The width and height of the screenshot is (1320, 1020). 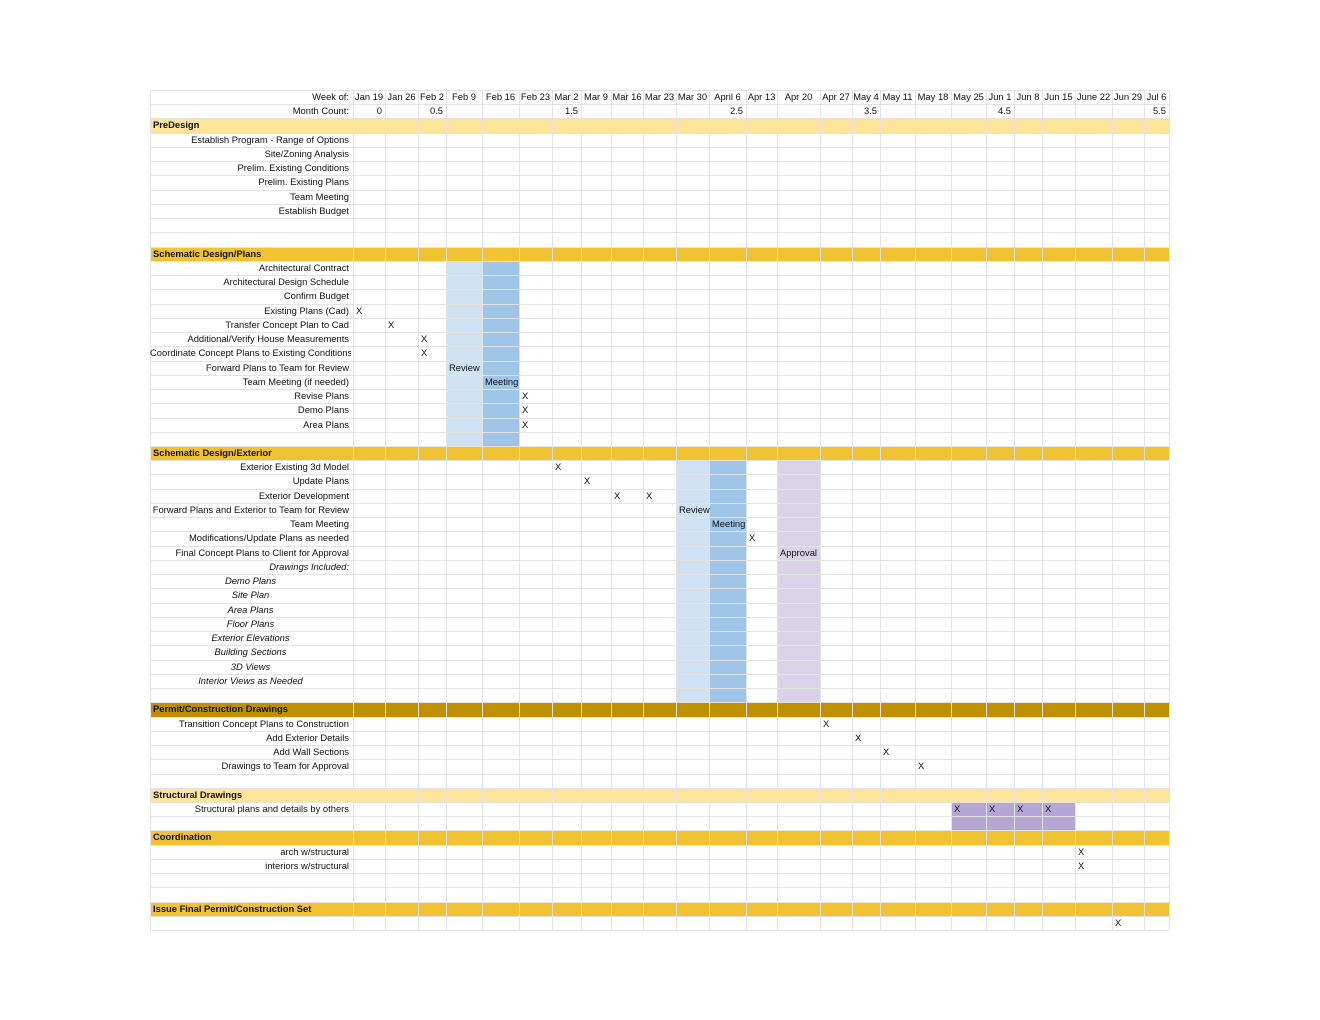 What do you see at coordinates (250, 923) in the screenshot?
I see `task-label` at bounding box center [250, 923].